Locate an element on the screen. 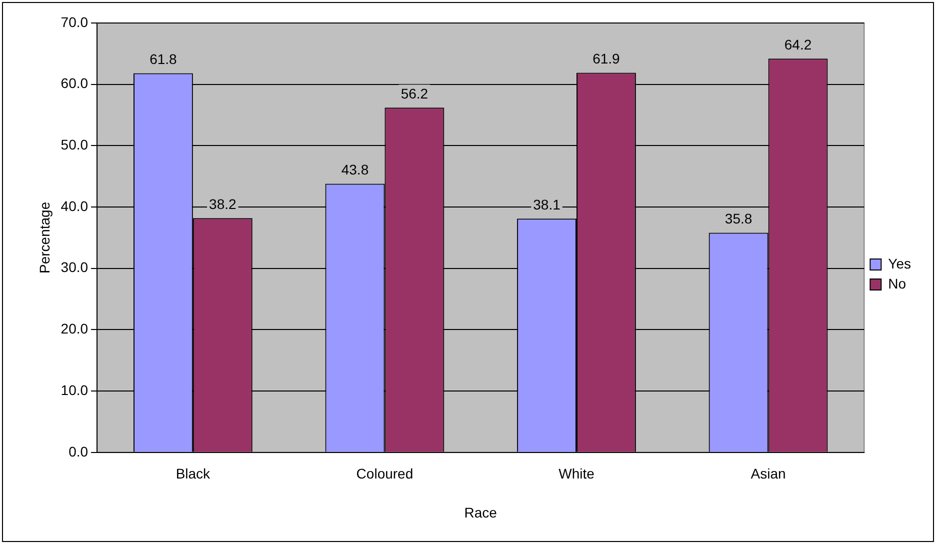  x-tick-label: Asian is located at coordinates (768, 474).